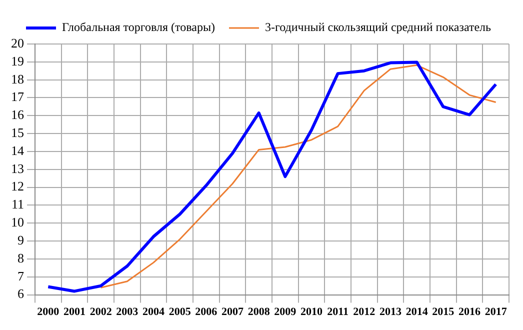 This screenshot has width=523, height=330. I want to click on x-tick-label: 2002, so click(101, 312).